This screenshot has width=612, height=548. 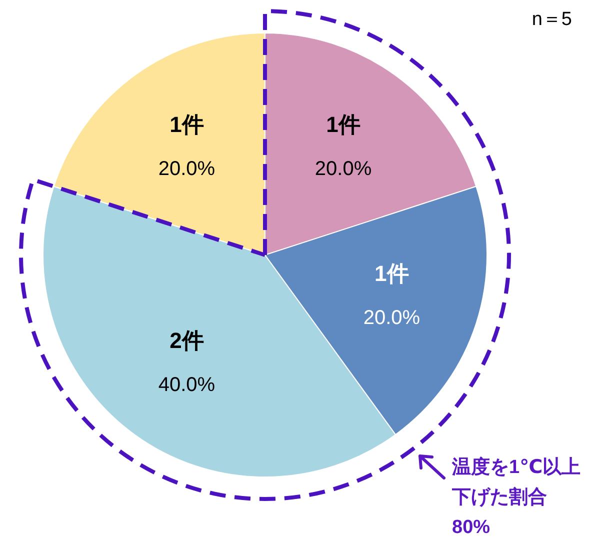 I want to click on text: 80%, so click(x=471, y=527).